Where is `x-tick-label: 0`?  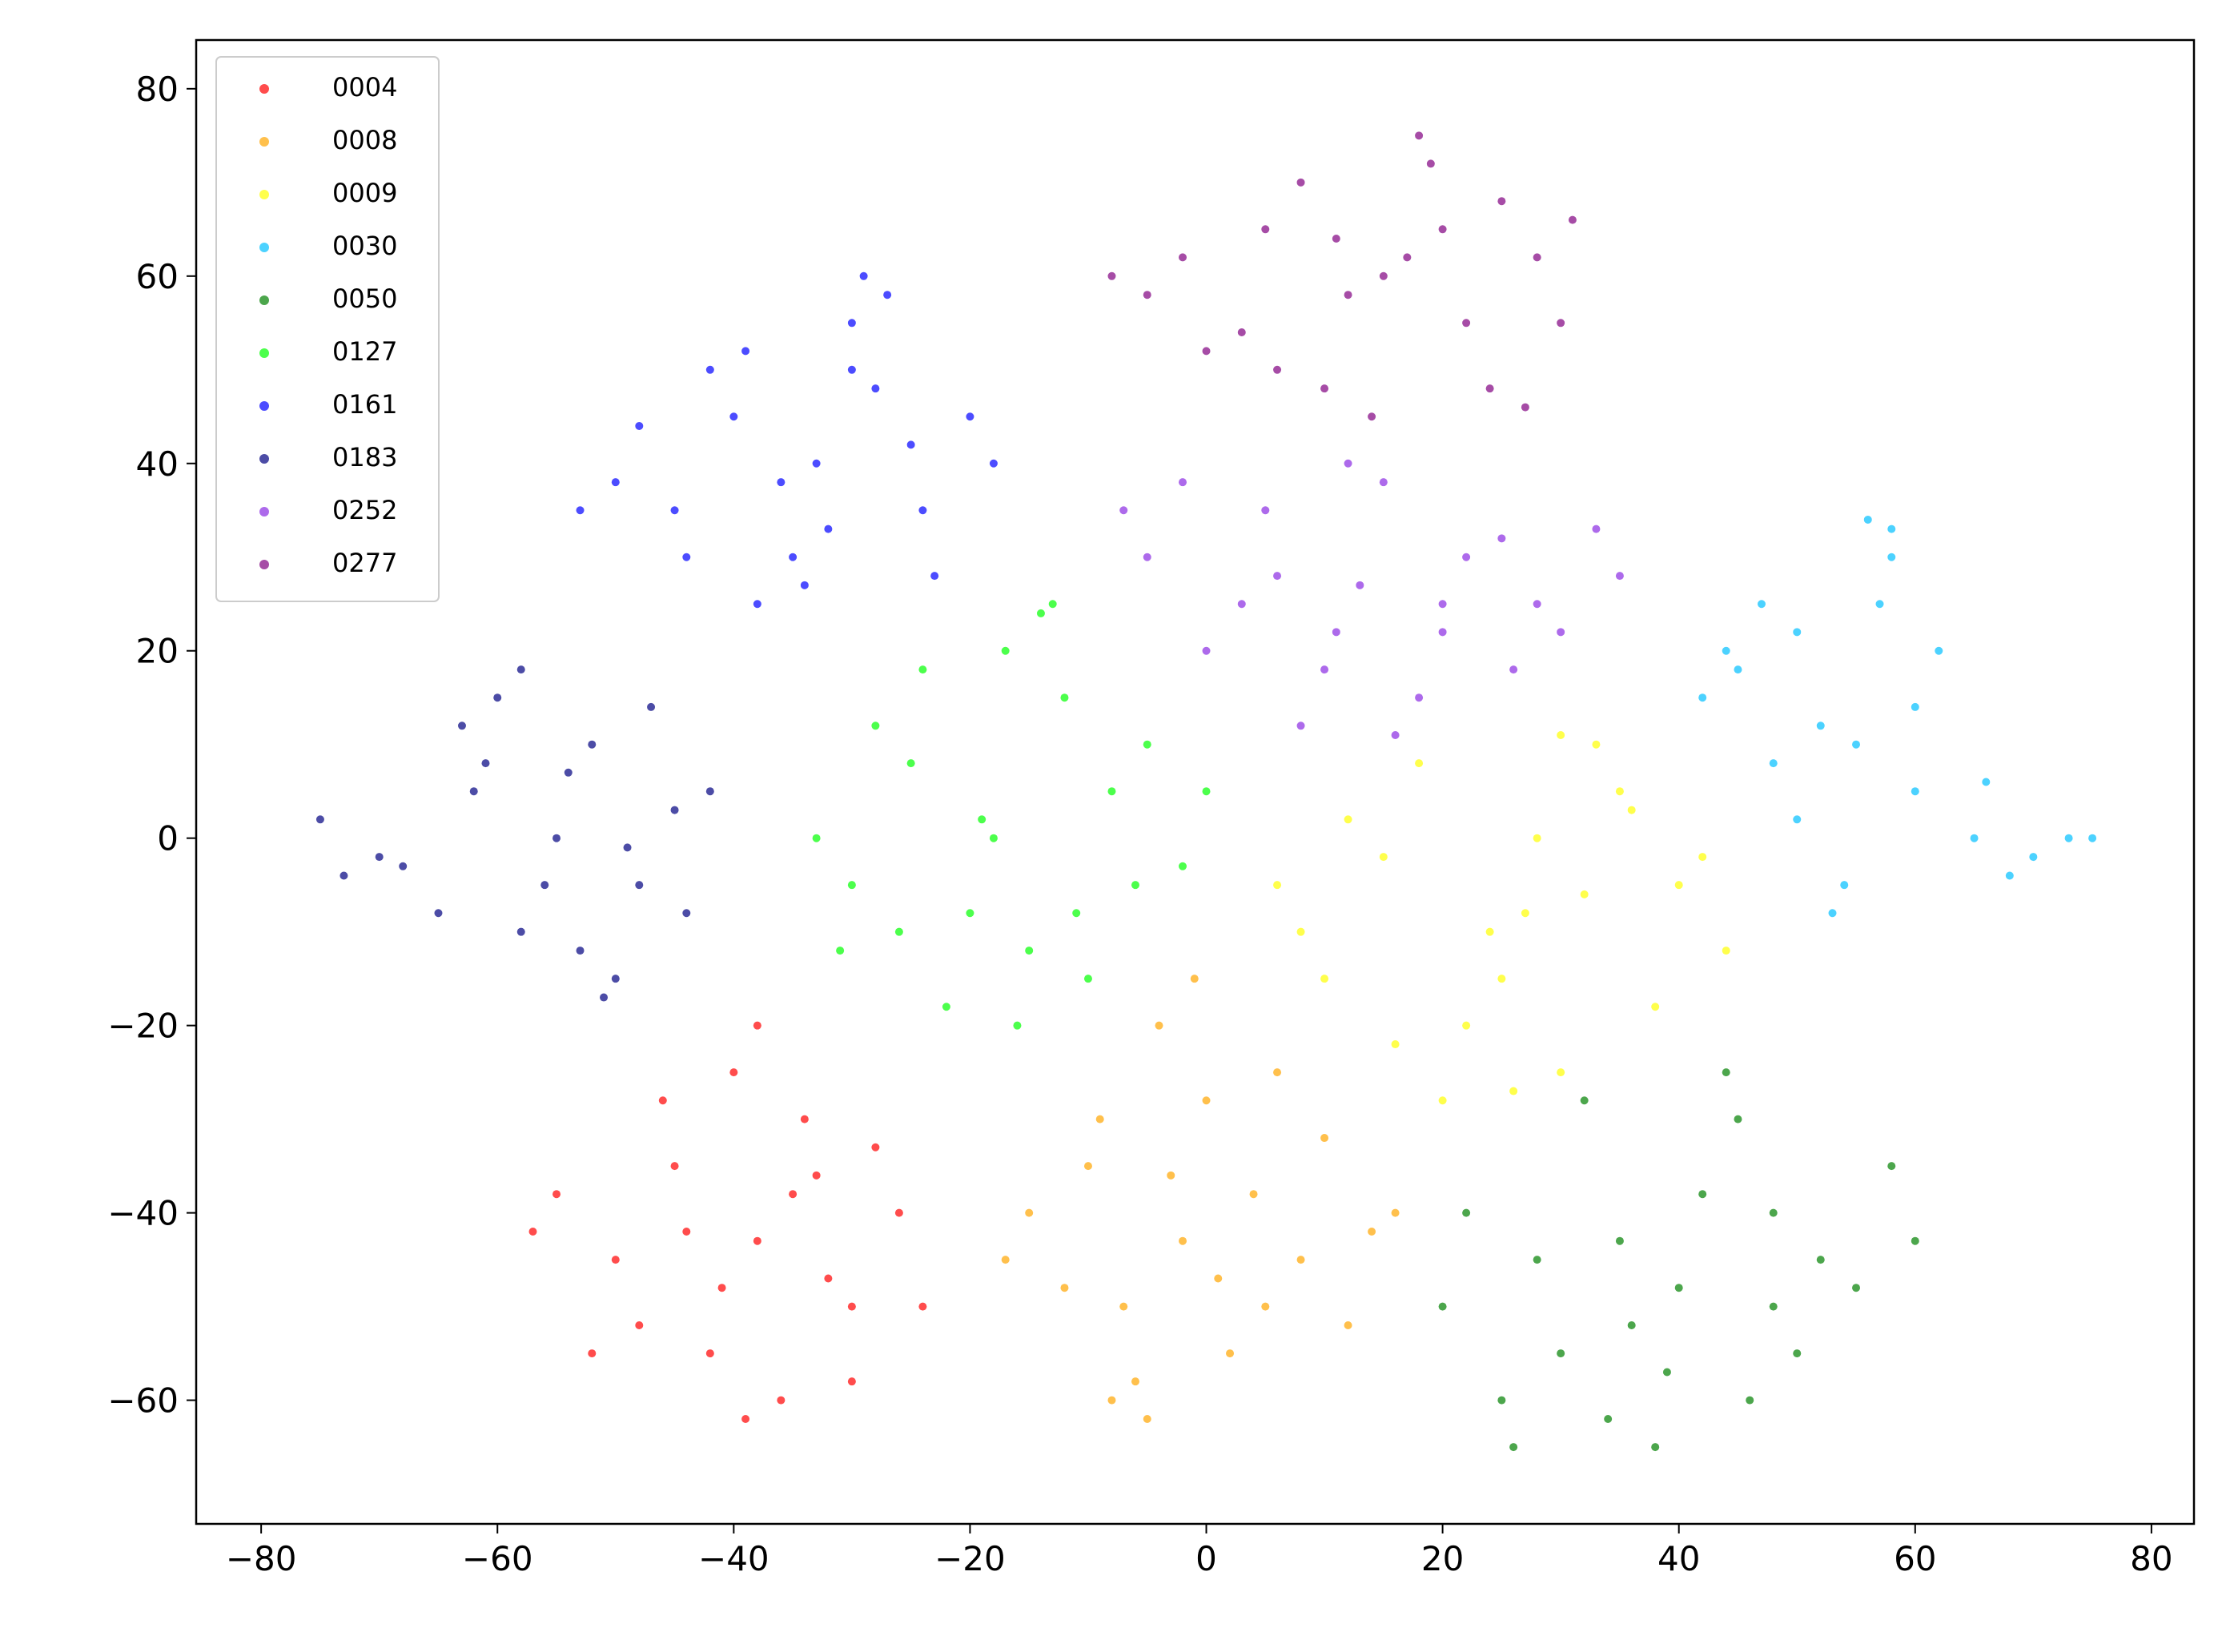
x-tick-label: 0 is located at coordinates (1206, 1559).